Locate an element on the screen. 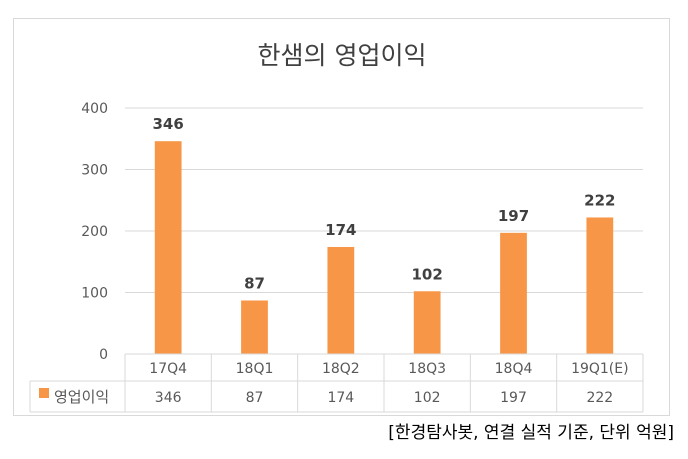 This screenshot has height=459, width=688. table-value: 174 is located at coordinates (340, 398).